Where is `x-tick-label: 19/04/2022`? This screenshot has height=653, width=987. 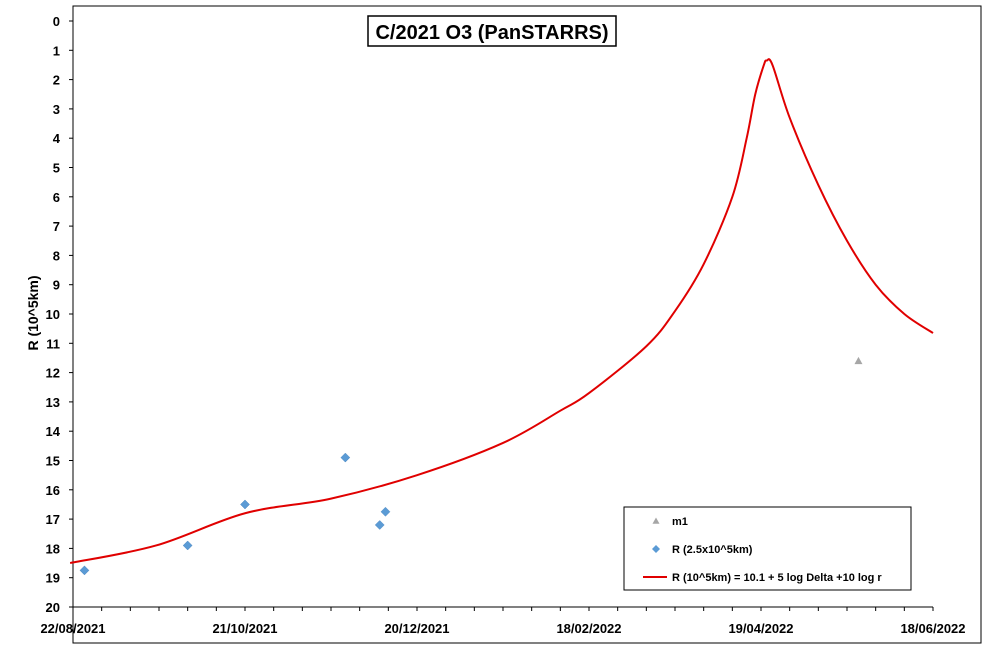
x-tick-label: 19/04/2022 is located at coordinates (760, 628).